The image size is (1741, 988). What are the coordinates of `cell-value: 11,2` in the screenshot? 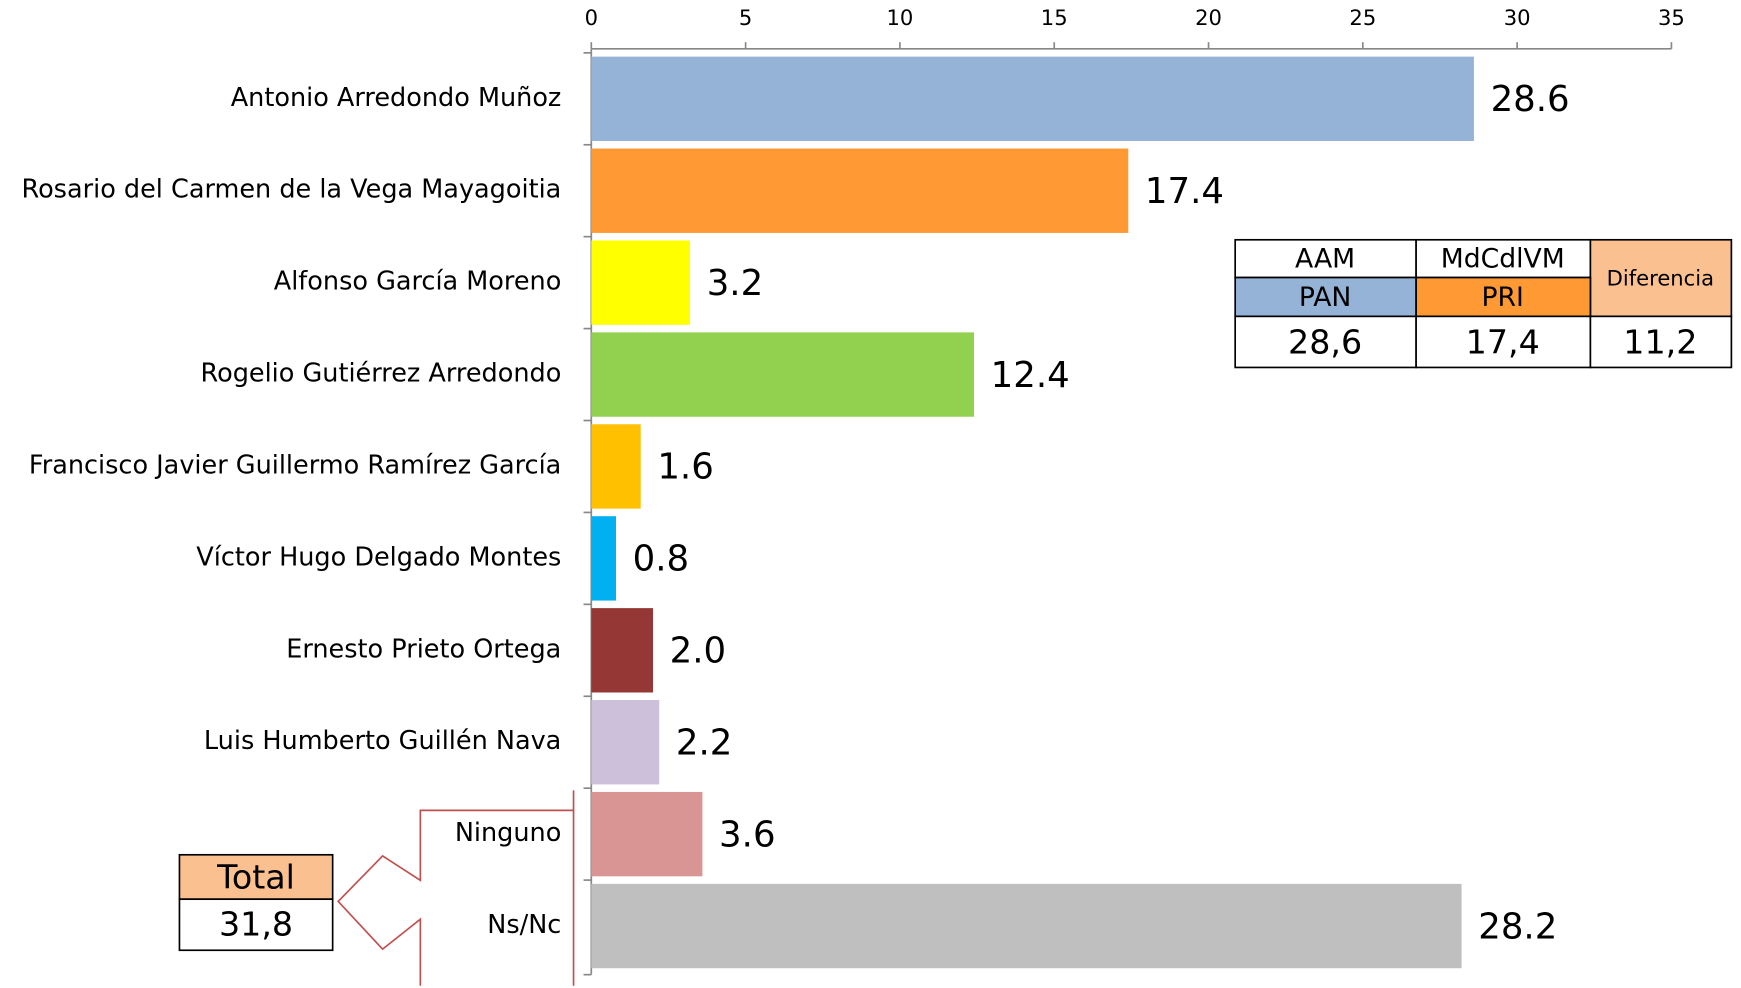 It's located at (1660, 342).